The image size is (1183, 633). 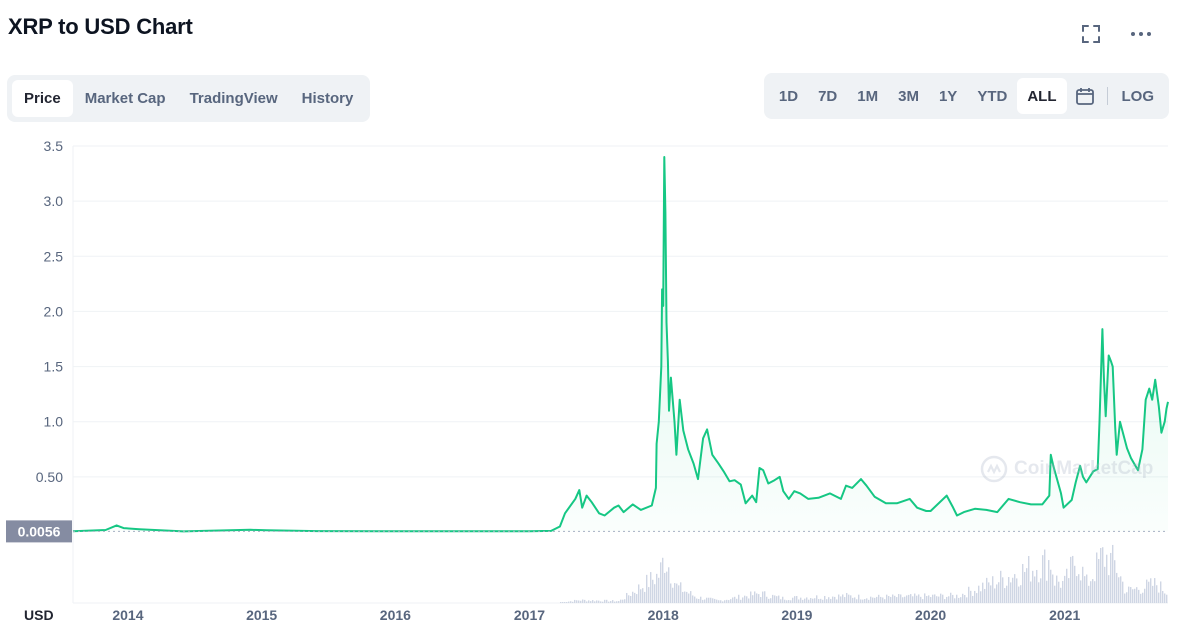 What do you see at coordinates (1141, 34) in the screenshot?
I see `more-icon` at bounding box center [1141, 34].